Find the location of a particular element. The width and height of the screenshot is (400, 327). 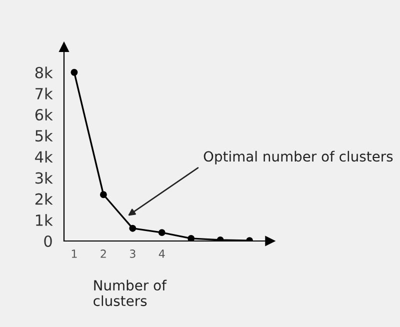

x-tick-label: 3 is located at coordinates (133, 254).